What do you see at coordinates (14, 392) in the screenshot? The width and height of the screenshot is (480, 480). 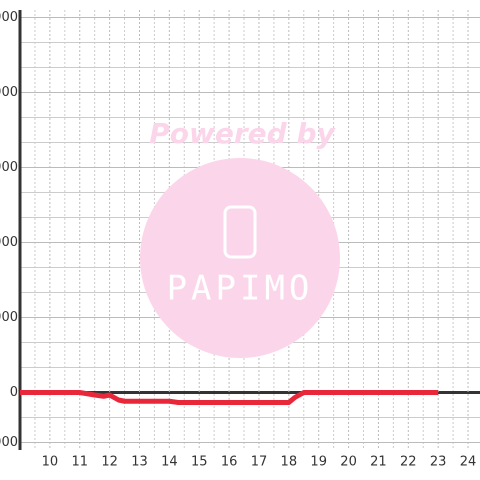 I see `y-tick-label: 0` at bounding box center [14, 392].